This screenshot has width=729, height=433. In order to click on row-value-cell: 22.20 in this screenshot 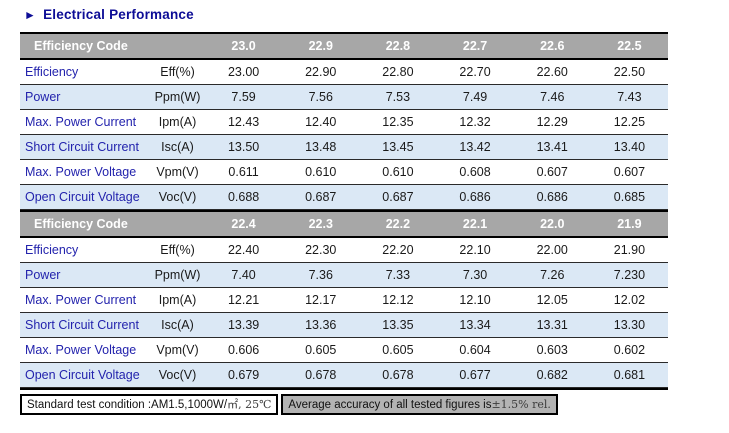, I will do `click(398, 250)`.